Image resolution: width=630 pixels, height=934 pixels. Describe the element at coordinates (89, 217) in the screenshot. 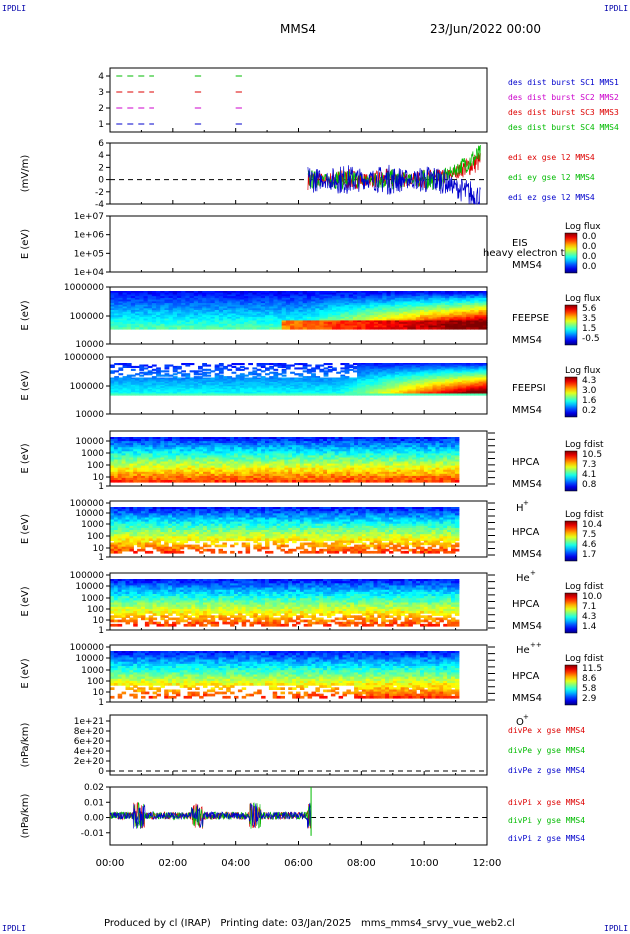

I see `eis-ytick-label: 1e+07` at that location.